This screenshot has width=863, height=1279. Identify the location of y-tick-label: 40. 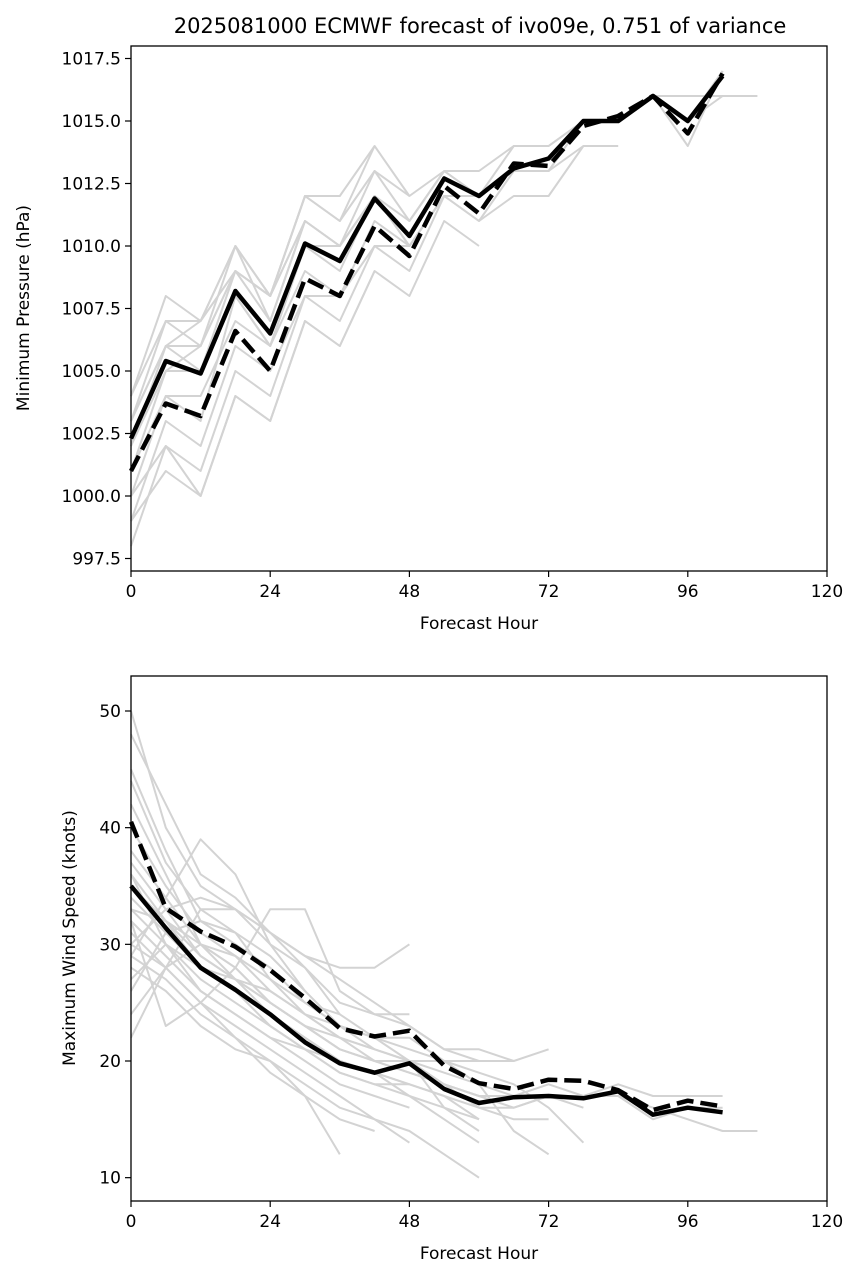
(110, 829).